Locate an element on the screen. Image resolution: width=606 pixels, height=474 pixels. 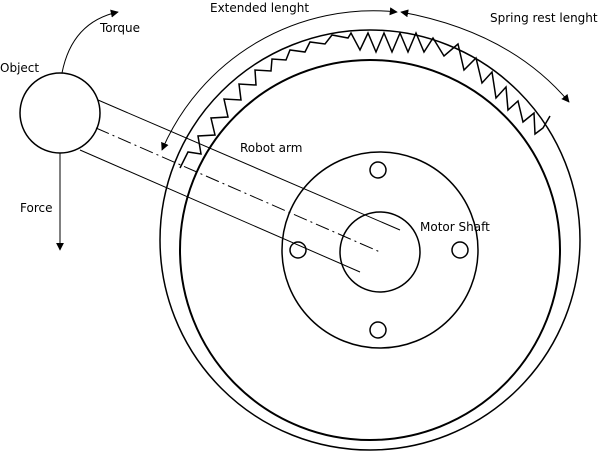
bolt-hole-right is located at coordinates (460, 250).